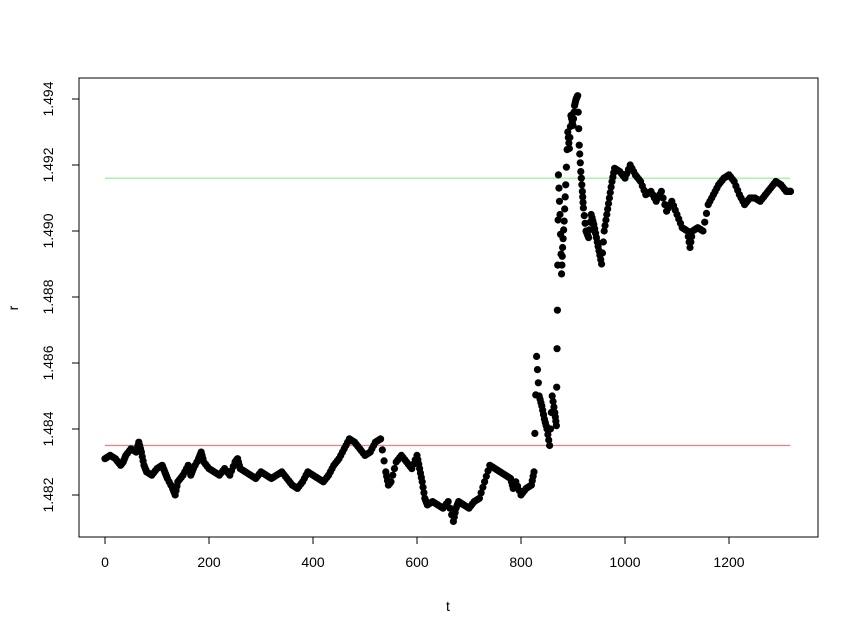 The height and width of the screenshot is (636, 859). What do you see at coordinates (423, 553) in the screenshot?
I see `x-axis: 0 200 400 600 800 1000 1200` at bounding box center [423, 553].